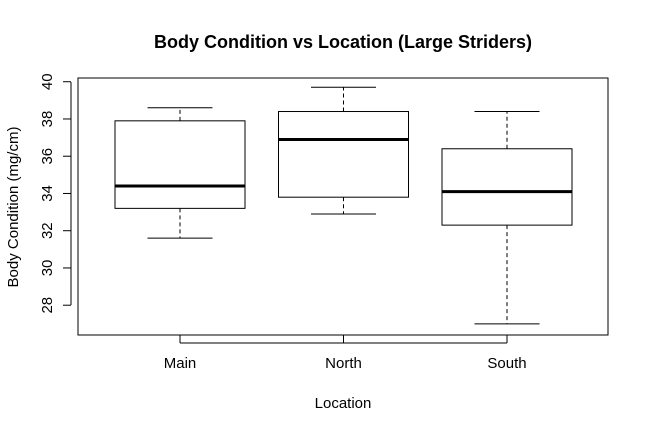 The height and width of the screenshot is (432, 649). What do you see at coordinates (47, 305) in the screenshot?
I see `y-tick-label: 28` at bounding box center [47, 305].